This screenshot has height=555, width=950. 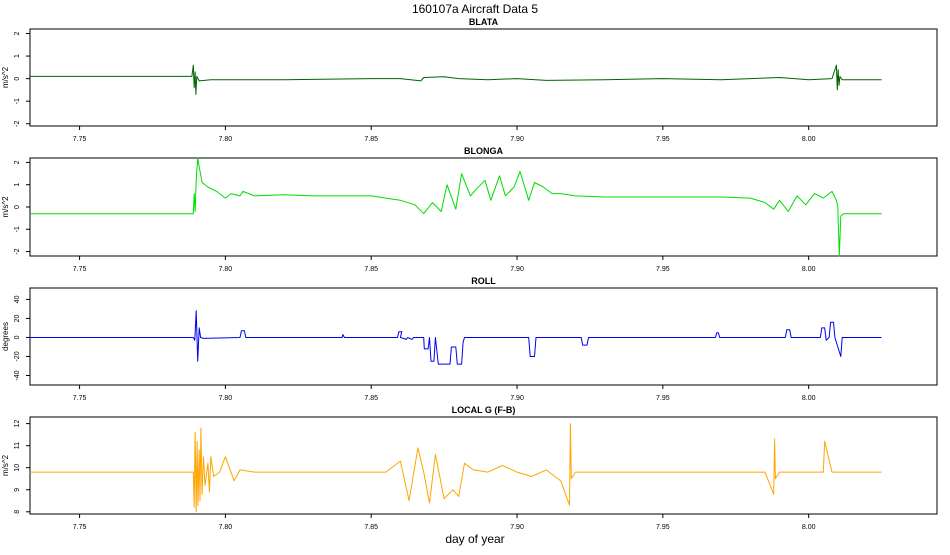 What do you see at coordinates (484, 410) in the screenshot?
I see `panel-title: LOCAL G (F-B)` at bounding box center [484, 410].